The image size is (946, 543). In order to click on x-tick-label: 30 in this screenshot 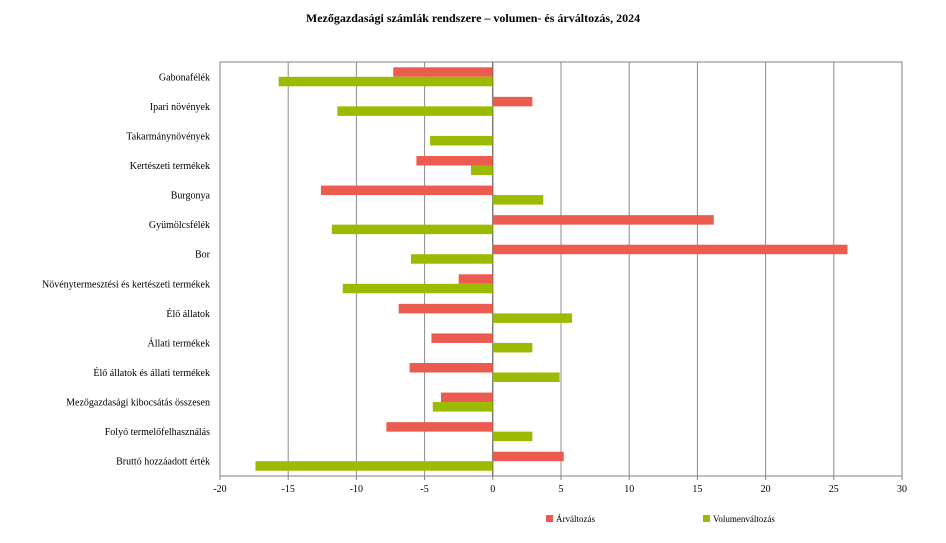, I will do `click(902, 489)`.